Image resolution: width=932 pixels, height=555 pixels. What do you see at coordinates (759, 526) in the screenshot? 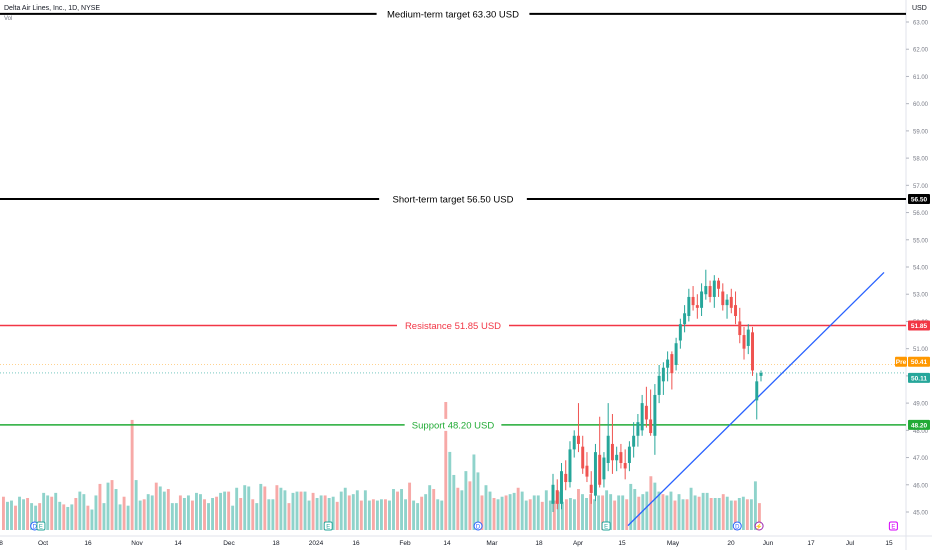
I see `event-marker-news-icon` at bounding box center [759, 526].